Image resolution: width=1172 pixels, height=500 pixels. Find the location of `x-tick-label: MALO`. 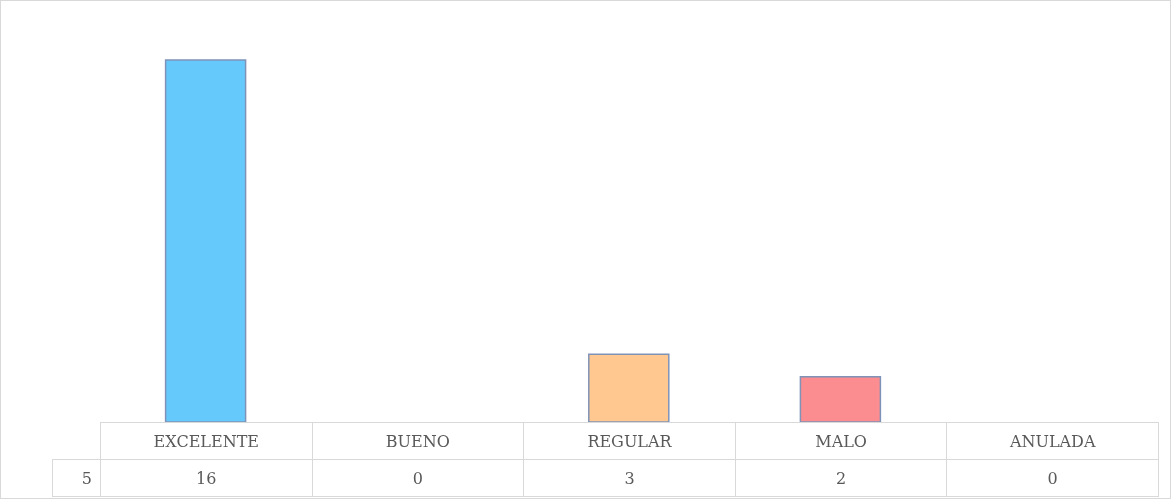

x-tick-label: MALO is located at coordinates (841, 441).